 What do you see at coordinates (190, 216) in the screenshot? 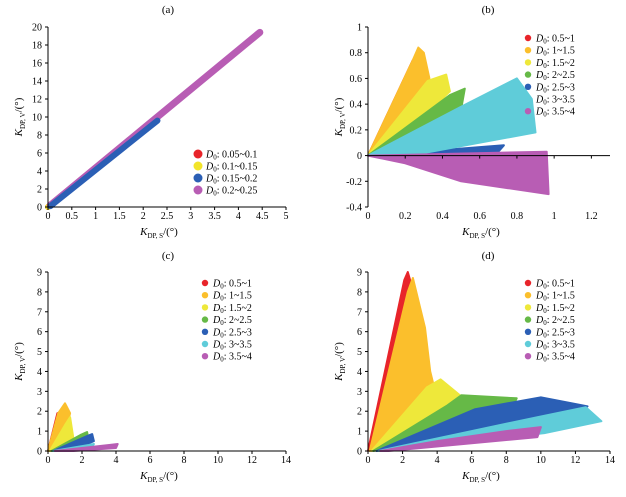
I see `x-tick-label: 3` at bounding box center [190, 216].